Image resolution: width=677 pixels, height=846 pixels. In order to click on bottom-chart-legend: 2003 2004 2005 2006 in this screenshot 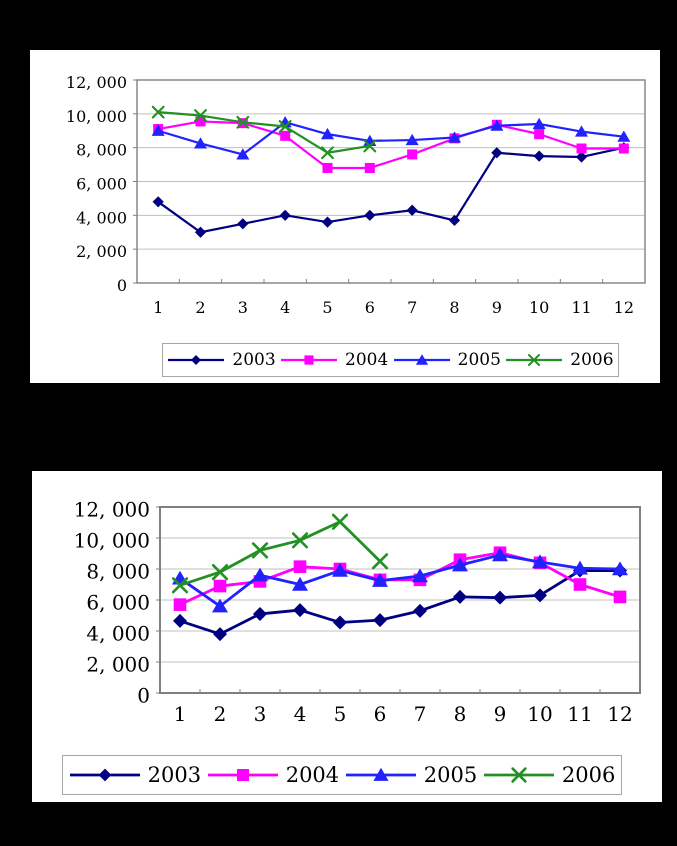, I will do `click(342, 775)`.